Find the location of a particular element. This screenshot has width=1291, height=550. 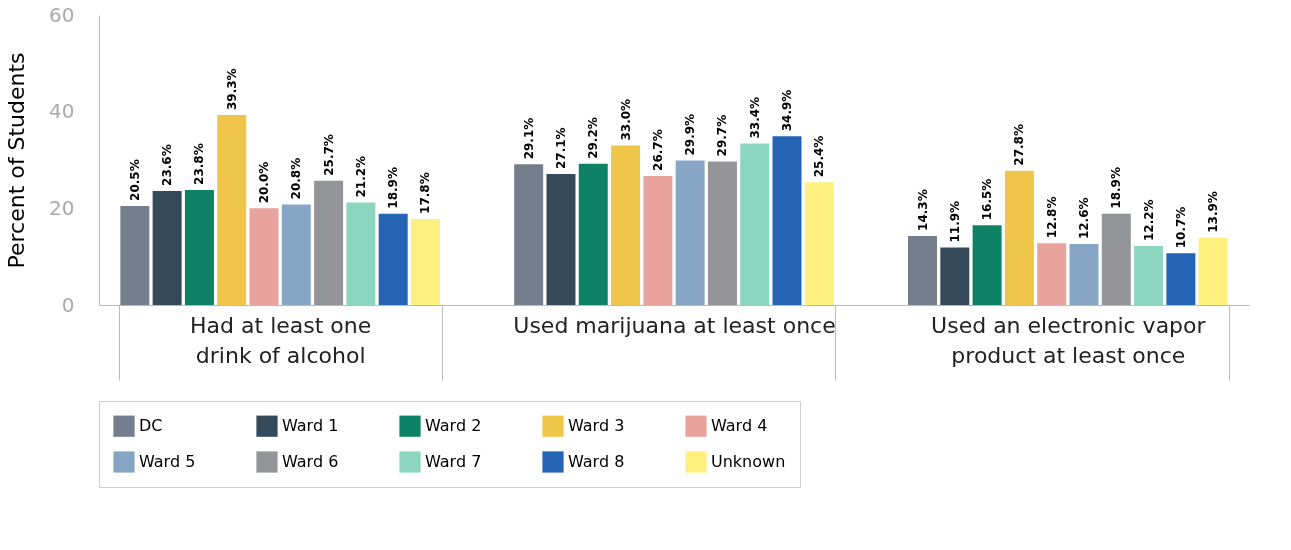

data-label: 26.7% is located at coordinates (657, 150).